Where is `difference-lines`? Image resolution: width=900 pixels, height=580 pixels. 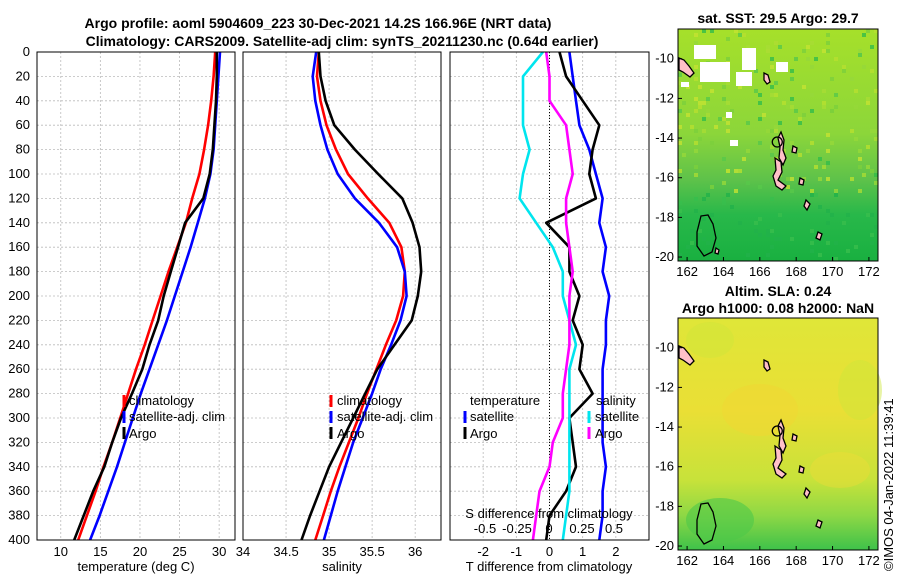
difference-lines is located at coordinates (564, 296).